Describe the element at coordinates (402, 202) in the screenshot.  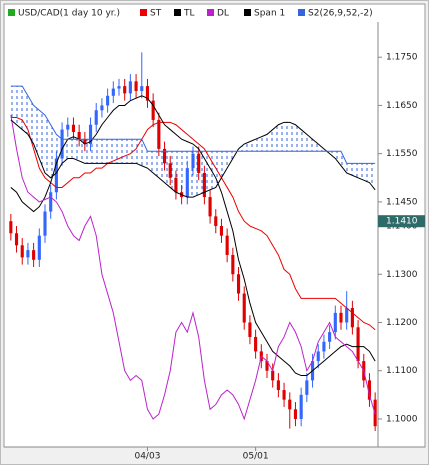
I see `y-tick-label: 1.1450` at that location.